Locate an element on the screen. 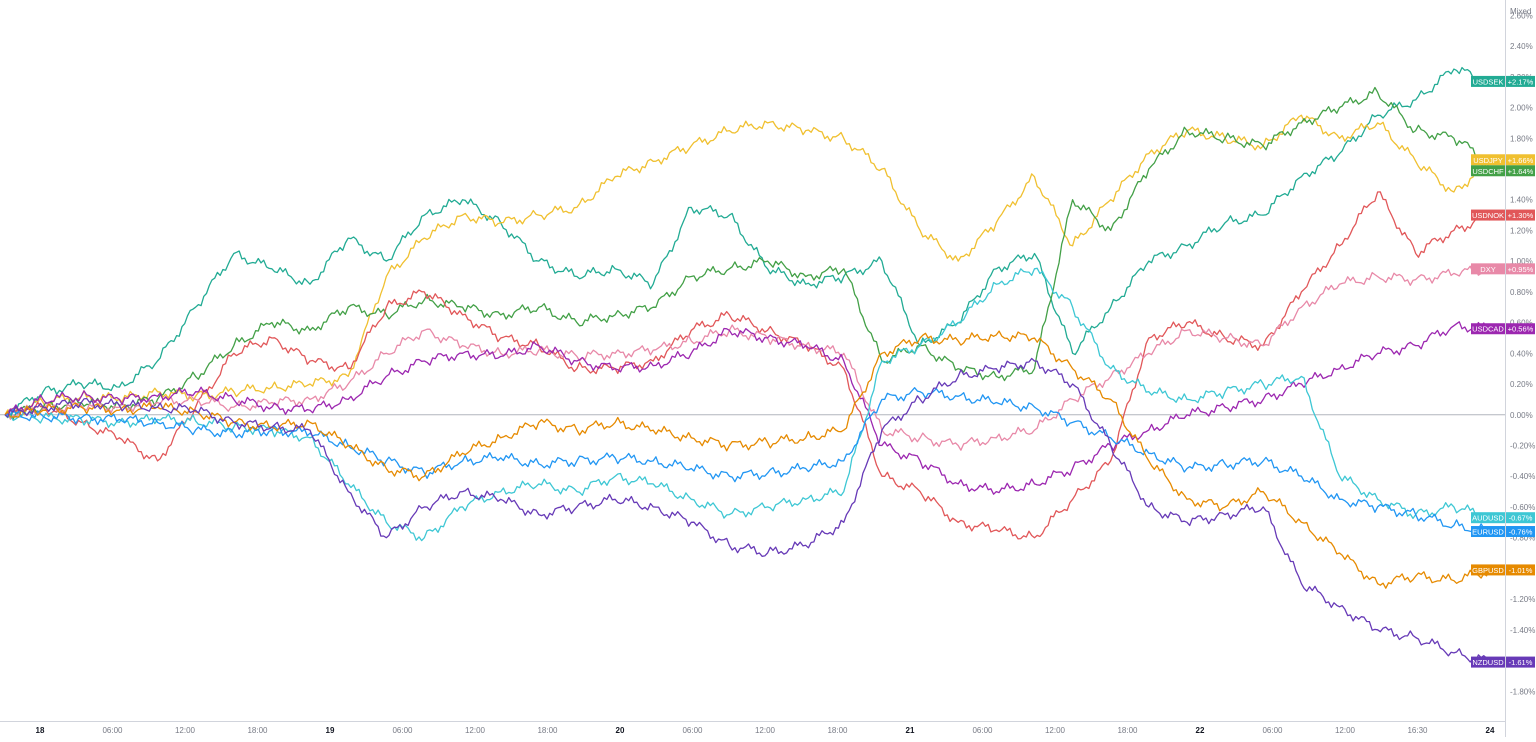  series-value-label: +0.95% is located at coordinates (1521, 269).